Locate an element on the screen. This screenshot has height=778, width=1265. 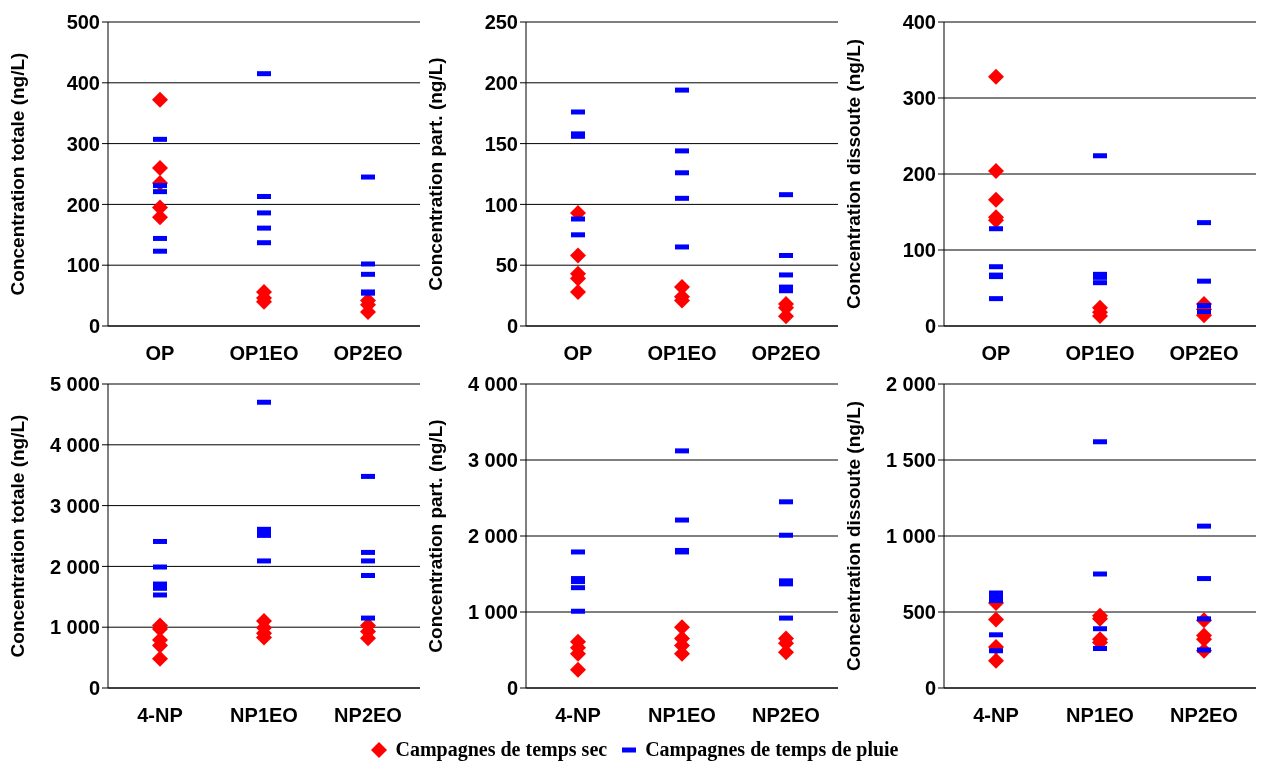
y-tick-label: 1 500 is located at coordinates (910, 460).